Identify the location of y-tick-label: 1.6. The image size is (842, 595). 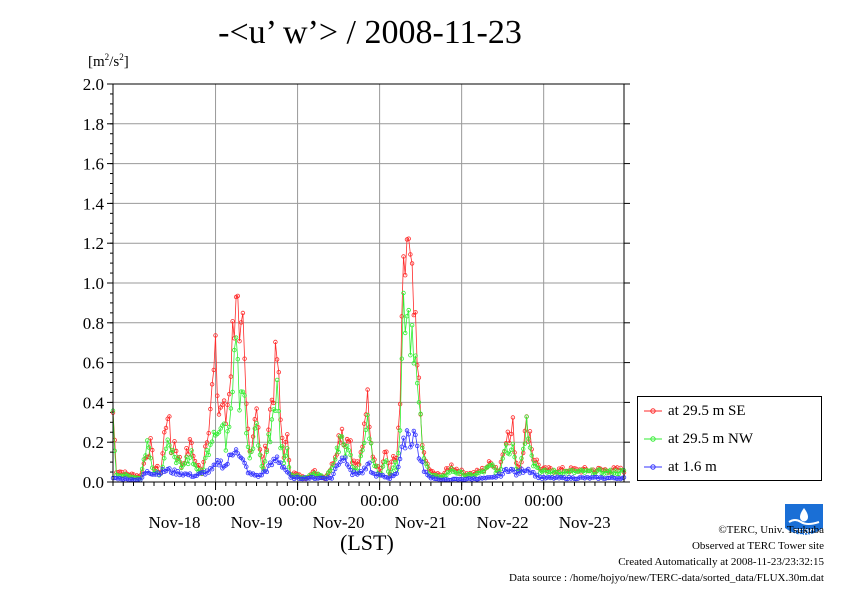
(93, 164).